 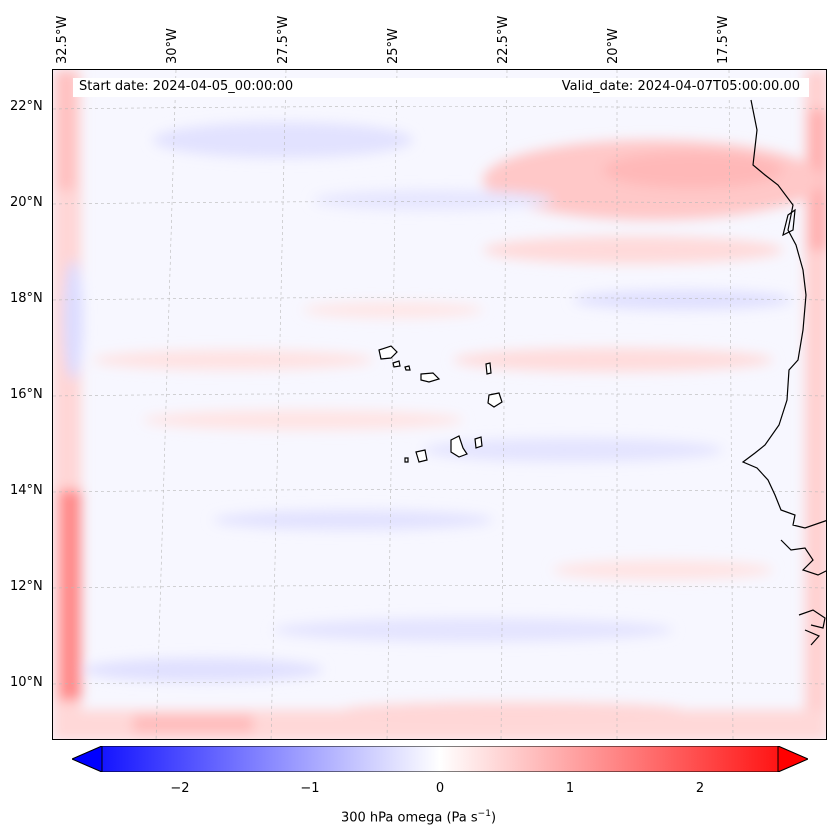 What do you see at coordinates (26, 202) in the screenshot?
I see `lat-label: 20°N` at bounding box center [26, 202].